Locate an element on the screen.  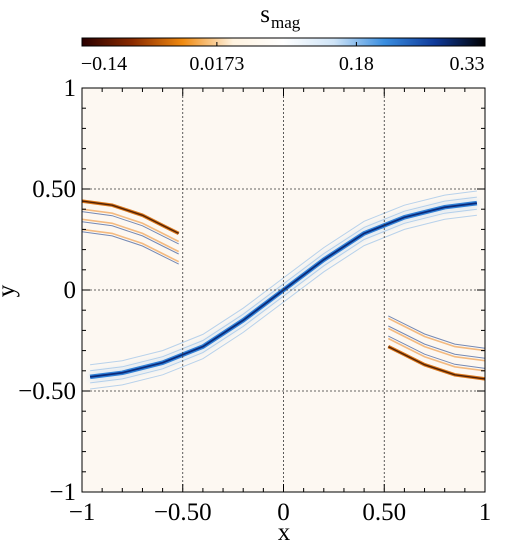
y-tick-labels: −1 −0.50 0 0.50 1 is located at coordinates (47, 290).